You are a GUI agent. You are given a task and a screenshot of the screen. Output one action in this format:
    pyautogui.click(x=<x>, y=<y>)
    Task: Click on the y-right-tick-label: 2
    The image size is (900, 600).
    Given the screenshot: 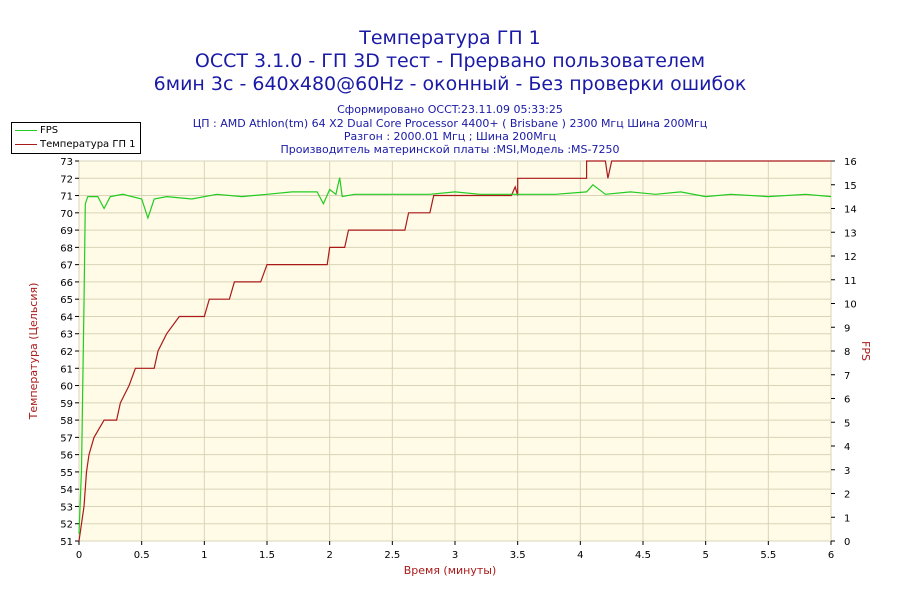 What is the action you would take?
    pyautogui.click(x=847, y=495)
    